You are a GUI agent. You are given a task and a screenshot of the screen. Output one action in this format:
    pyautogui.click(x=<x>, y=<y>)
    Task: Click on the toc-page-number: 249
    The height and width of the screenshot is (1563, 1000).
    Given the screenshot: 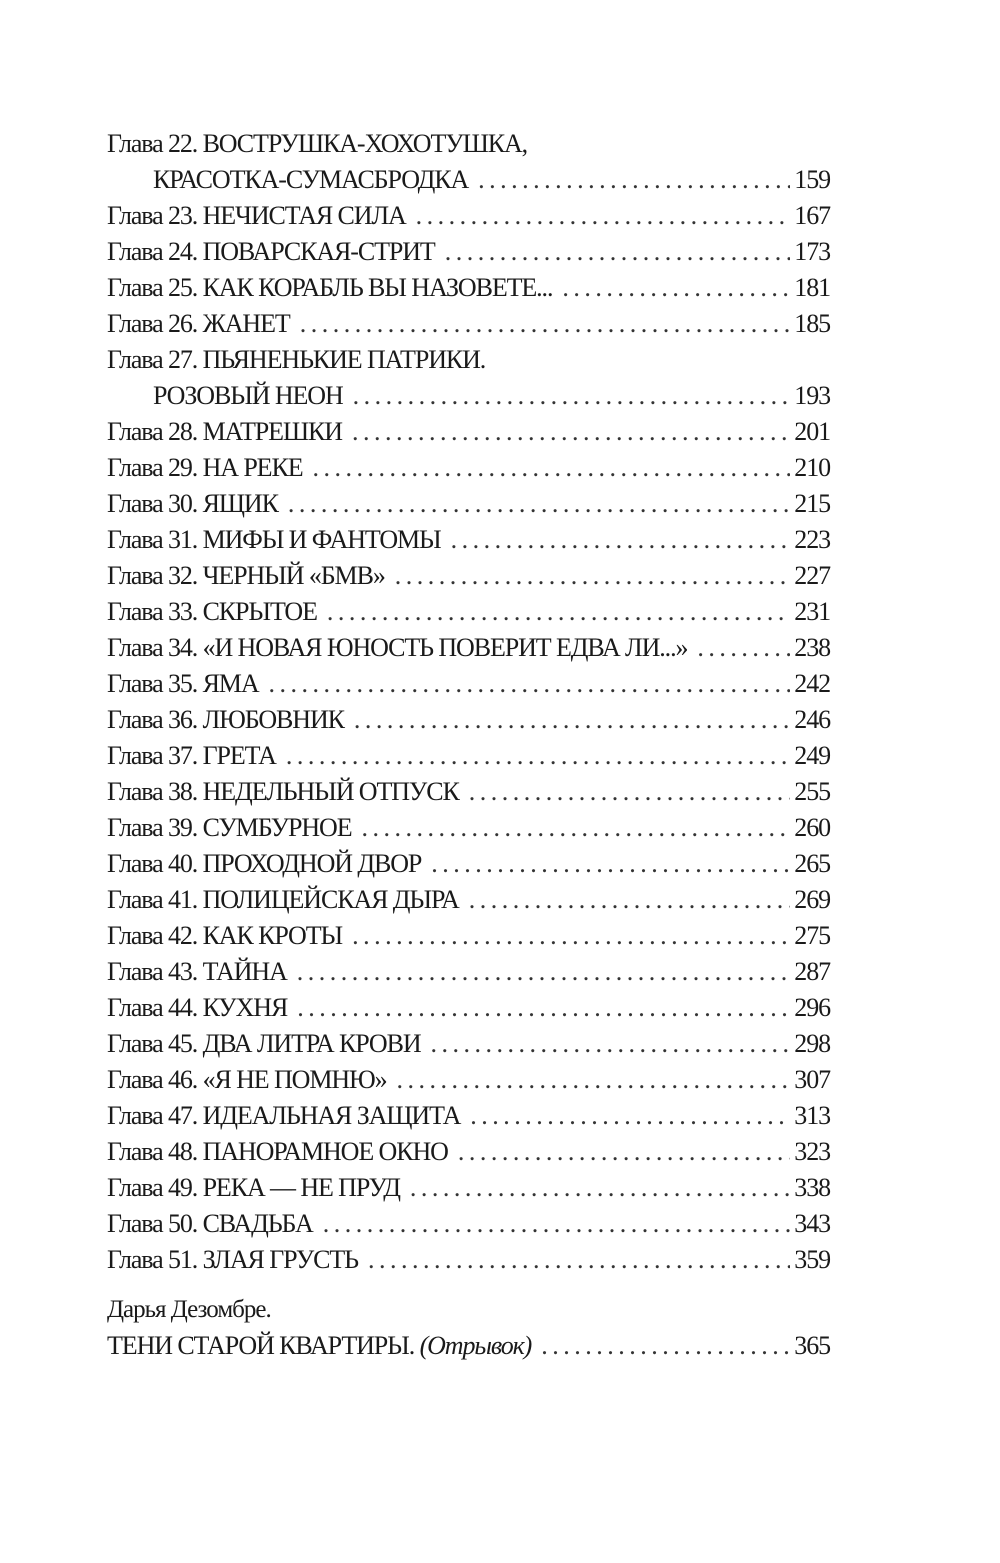 What is the action you would take?
    pyautogui.click(x=812, y=755)
    